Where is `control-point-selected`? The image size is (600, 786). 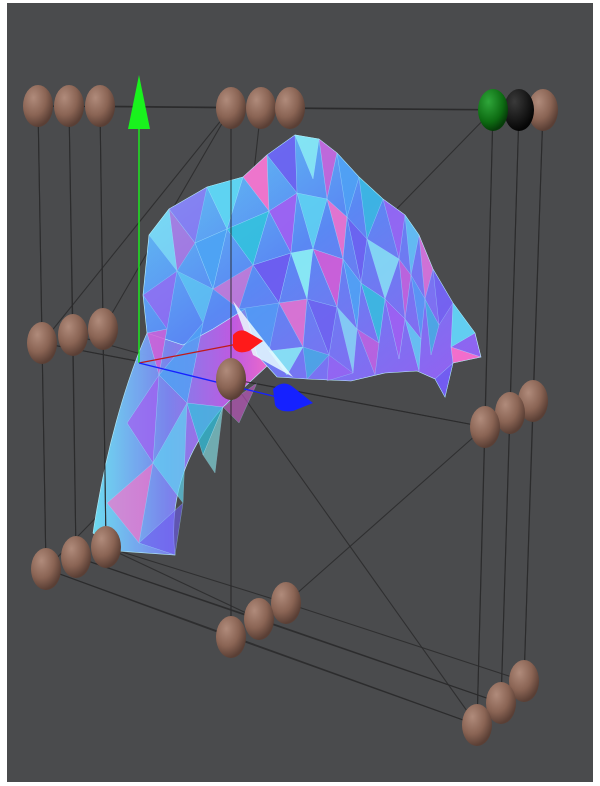 control-point-selected is located at coordinates (493, 110).